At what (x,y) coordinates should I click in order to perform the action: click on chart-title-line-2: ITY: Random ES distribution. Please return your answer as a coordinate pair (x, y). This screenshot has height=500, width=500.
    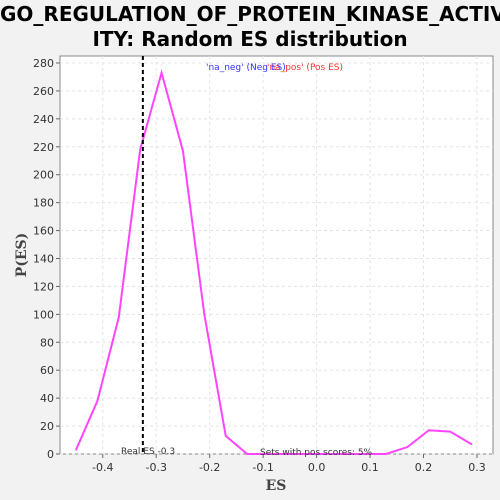
    Looking at the image, I should click on (250, 39).